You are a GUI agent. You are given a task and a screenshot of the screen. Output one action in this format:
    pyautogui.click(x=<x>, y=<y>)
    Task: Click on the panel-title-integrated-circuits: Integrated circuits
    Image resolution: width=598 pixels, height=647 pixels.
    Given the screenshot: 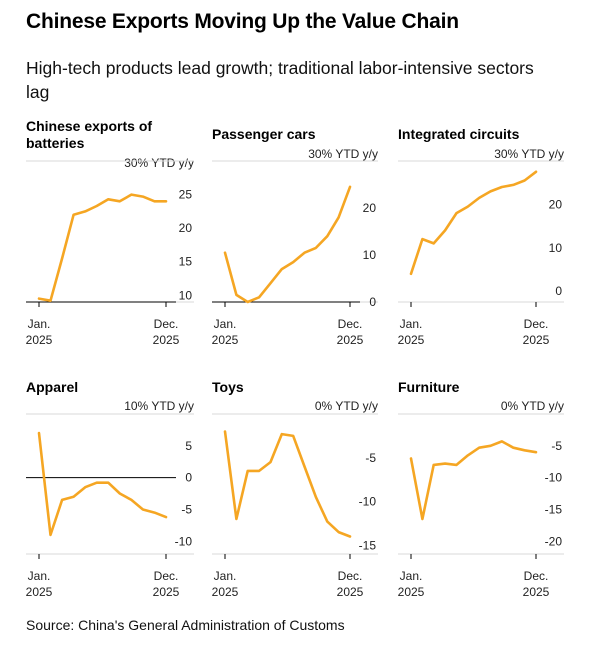 What is the action you would take?
    pyautogui.click(x=459, y=134)
    